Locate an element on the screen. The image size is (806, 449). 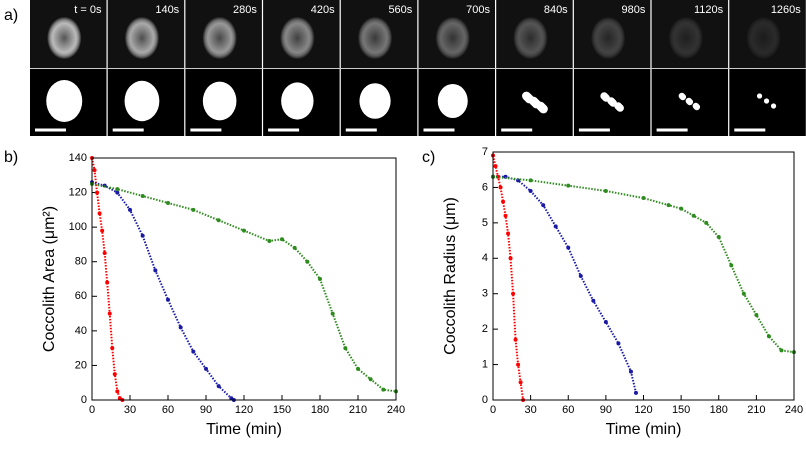
time-label: 1120s is located at coordinates (709, 10).